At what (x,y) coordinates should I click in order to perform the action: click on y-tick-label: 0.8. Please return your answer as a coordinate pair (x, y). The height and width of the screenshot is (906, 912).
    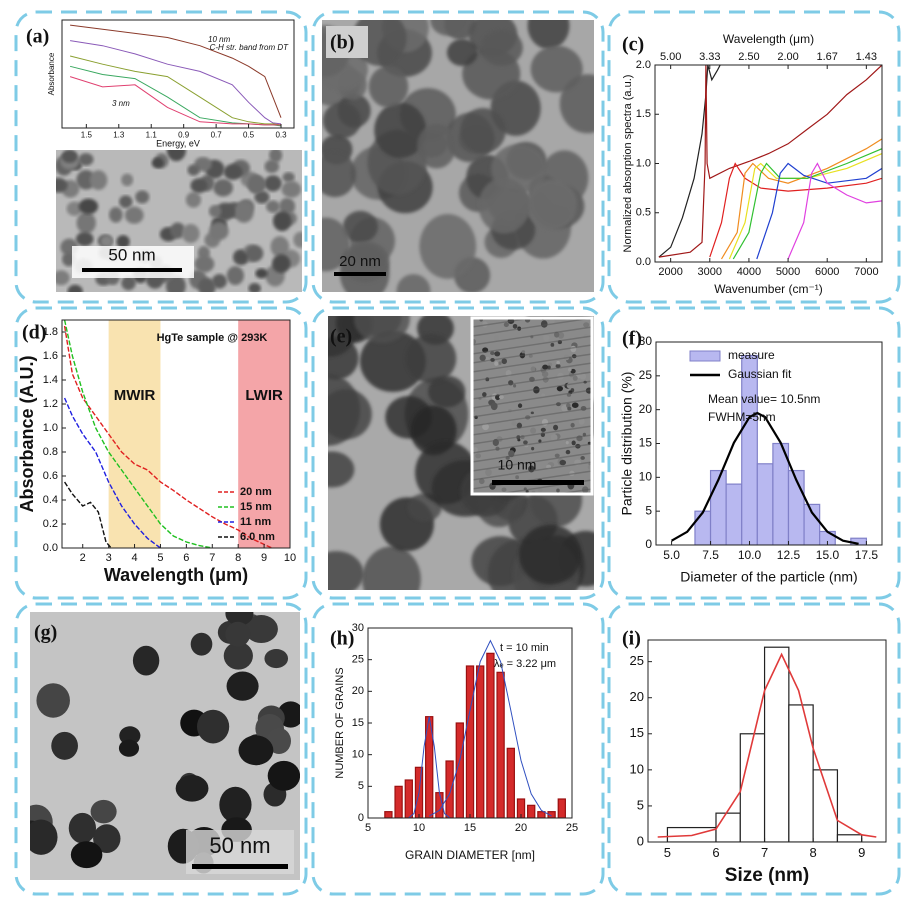
    Looking at the image, I should click on (50, 452).